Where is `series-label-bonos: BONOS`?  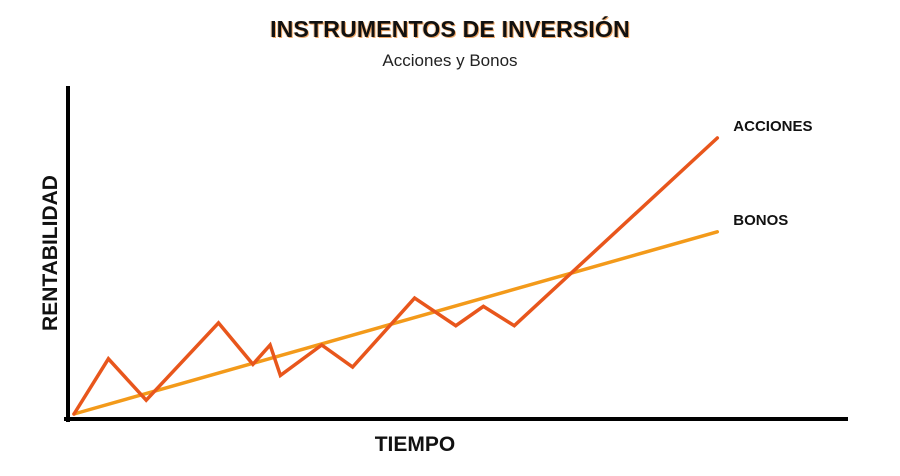
series-label-bonos: BONOS is located at coordinates (760, 220).